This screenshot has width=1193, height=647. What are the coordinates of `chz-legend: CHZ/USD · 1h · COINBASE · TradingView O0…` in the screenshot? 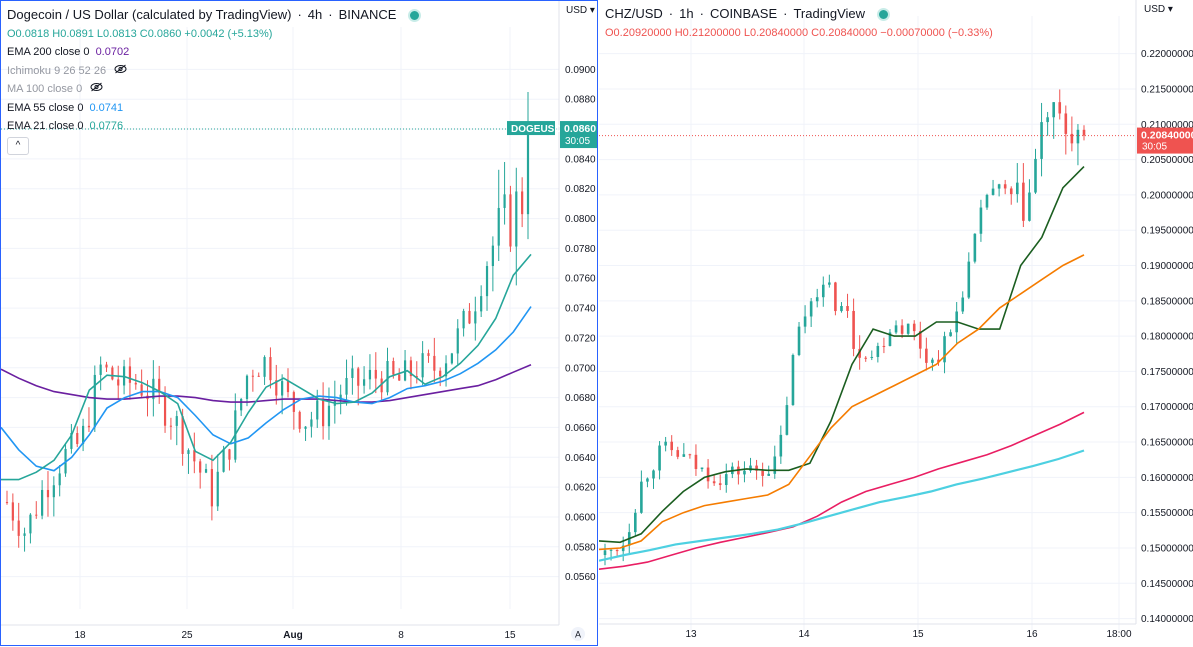 It's located at (799, 23).